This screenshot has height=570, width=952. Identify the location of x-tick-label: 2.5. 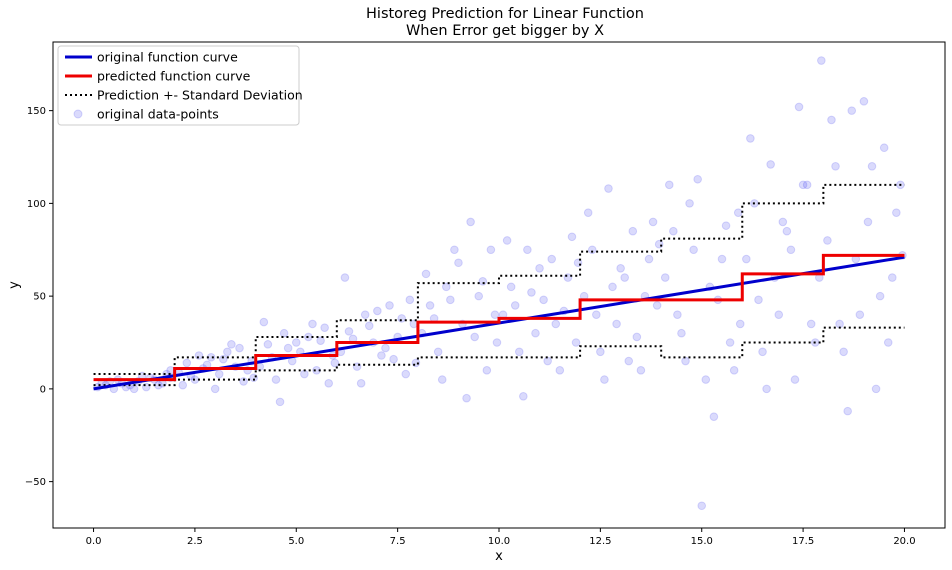
(195, 541).